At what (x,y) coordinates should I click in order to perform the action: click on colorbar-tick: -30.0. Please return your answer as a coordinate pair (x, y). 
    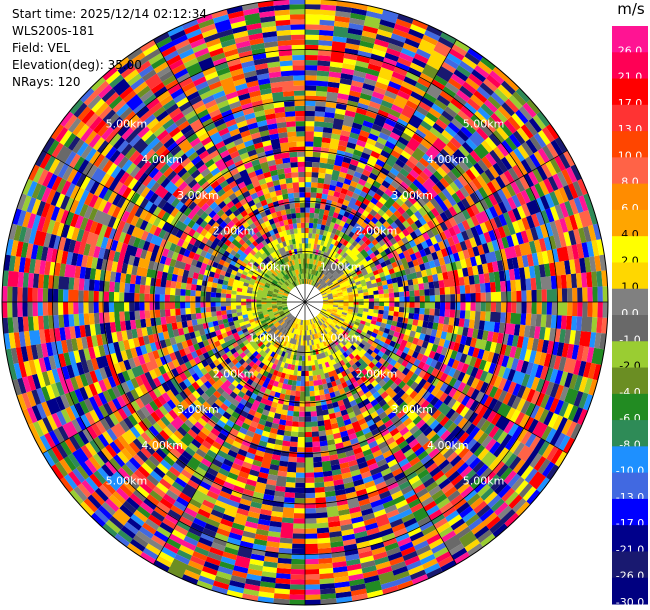
    Looking at the image, I should click on (630, 602).